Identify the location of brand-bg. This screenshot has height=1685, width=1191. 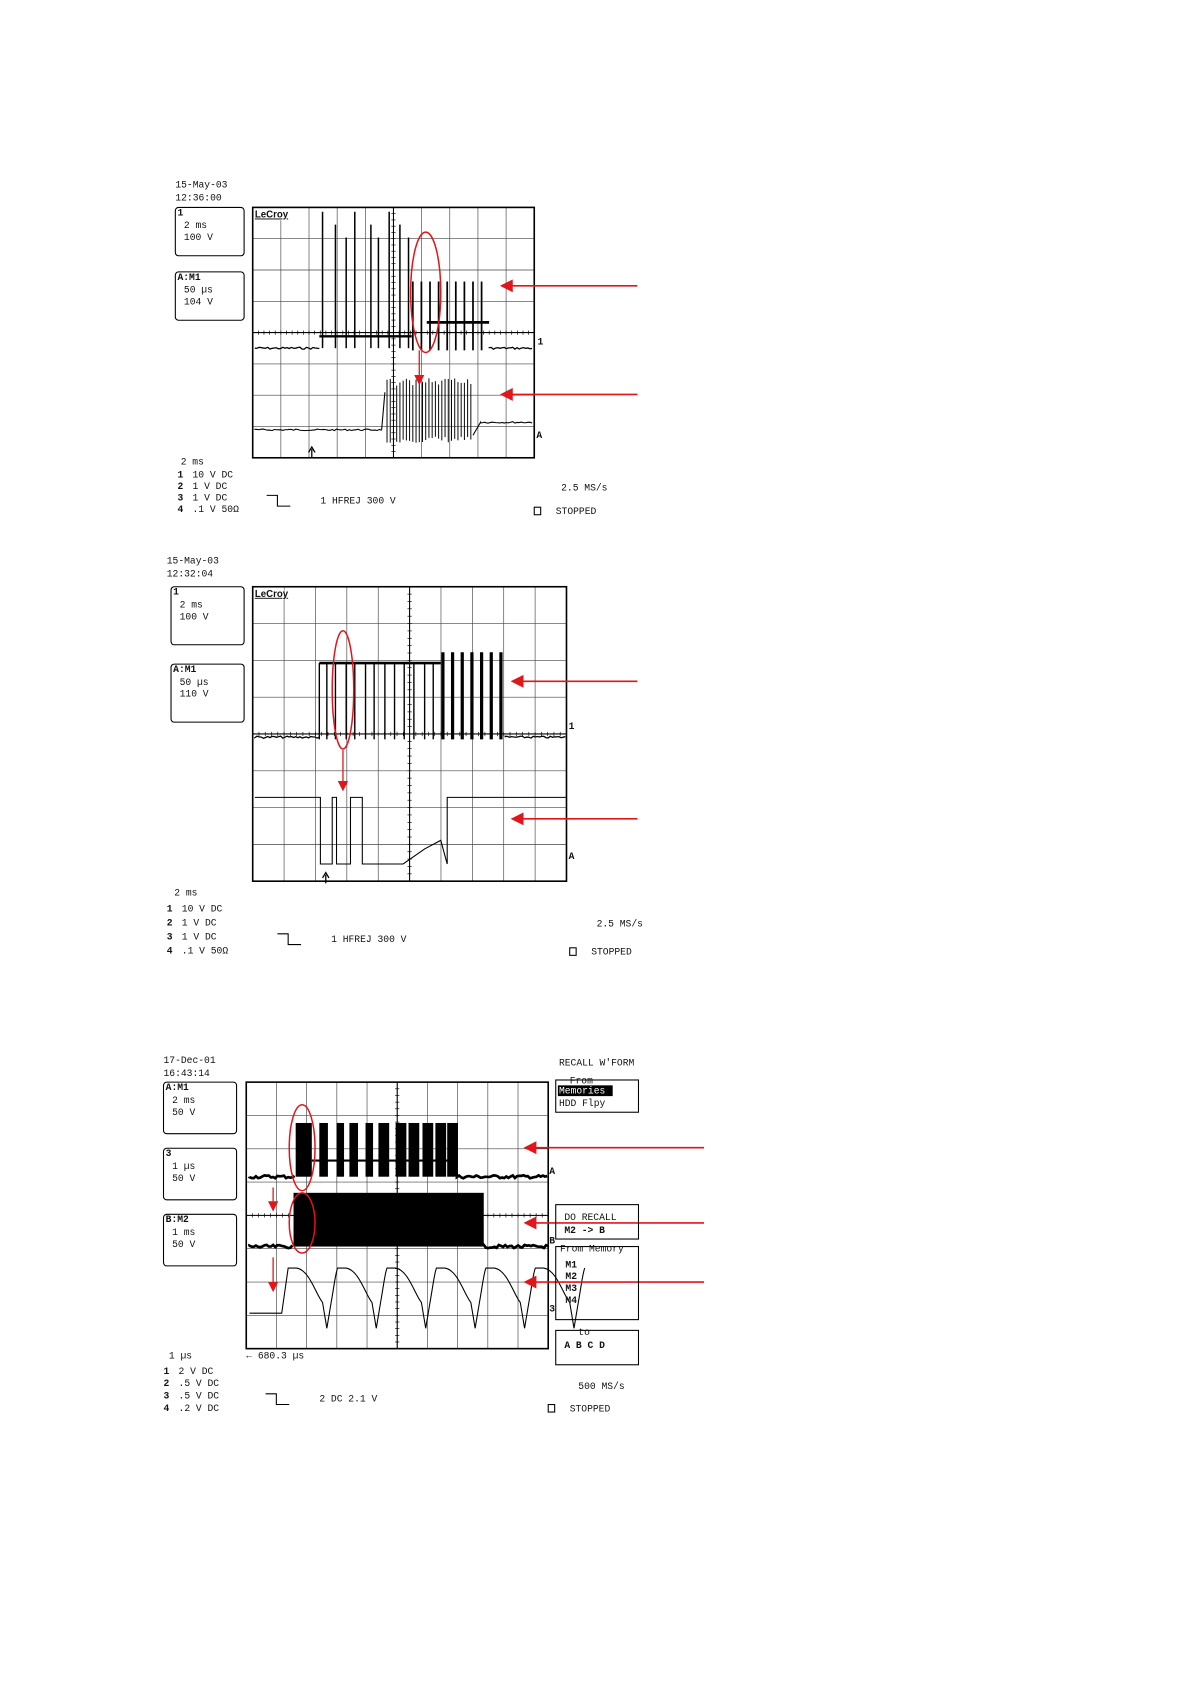
(268, 214).